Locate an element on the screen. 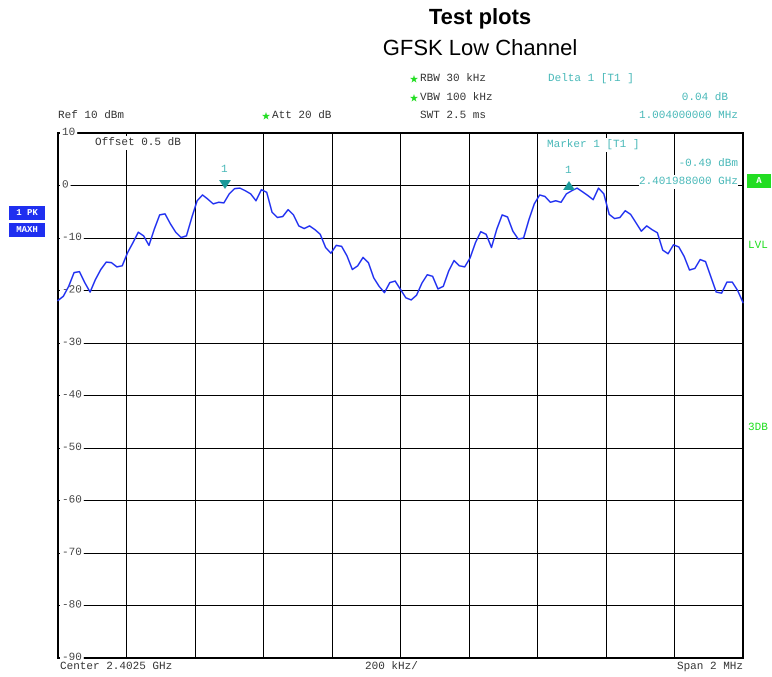  text: 3DB is located at coordinates (758, 428).